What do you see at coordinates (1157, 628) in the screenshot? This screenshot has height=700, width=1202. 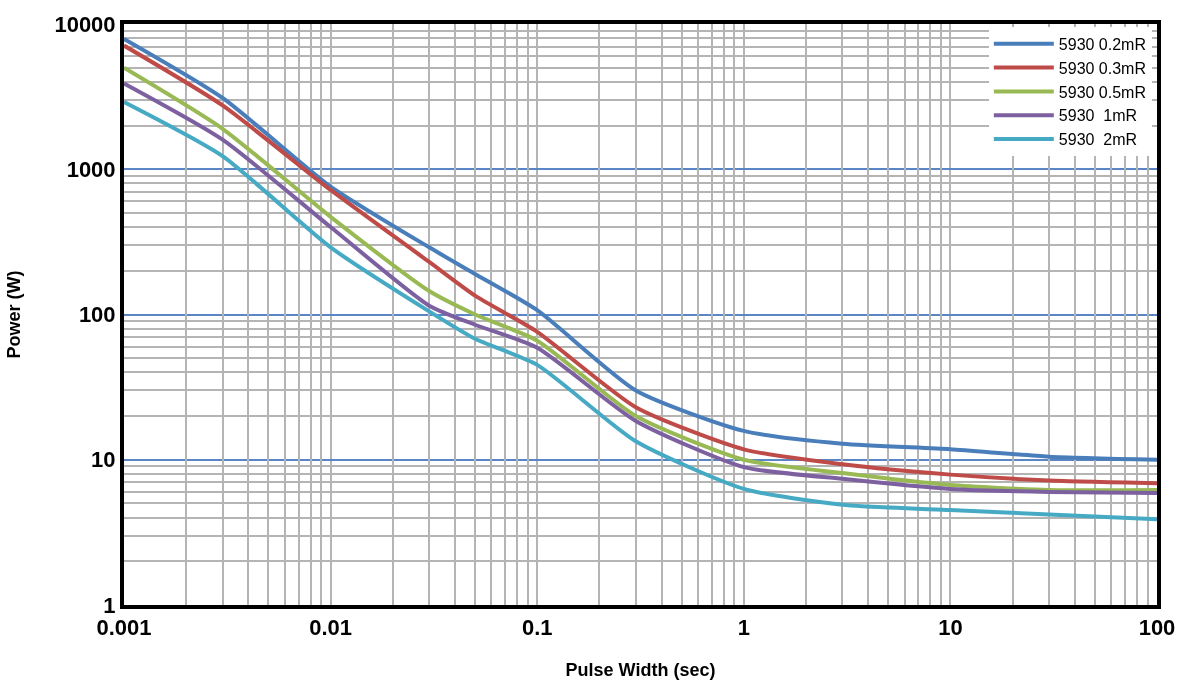 I see `x-tick-label: 100` at bounding box center [1157, 628].